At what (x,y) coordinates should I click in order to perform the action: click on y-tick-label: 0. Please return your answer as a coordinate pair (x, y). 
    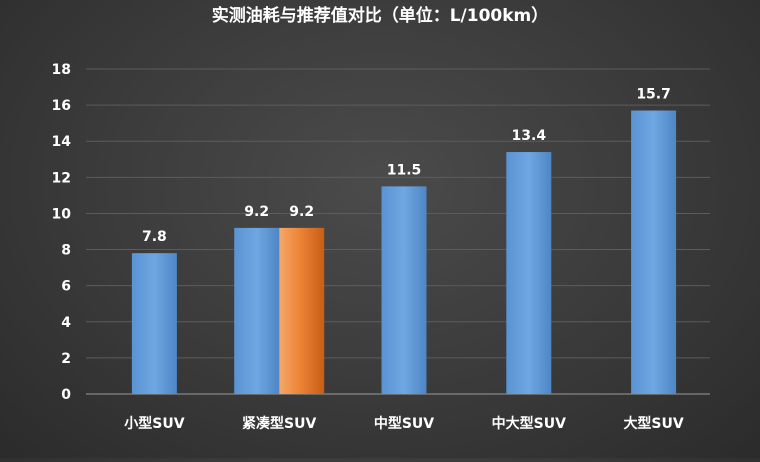
    Looking at the image, I should click on (66, 395).